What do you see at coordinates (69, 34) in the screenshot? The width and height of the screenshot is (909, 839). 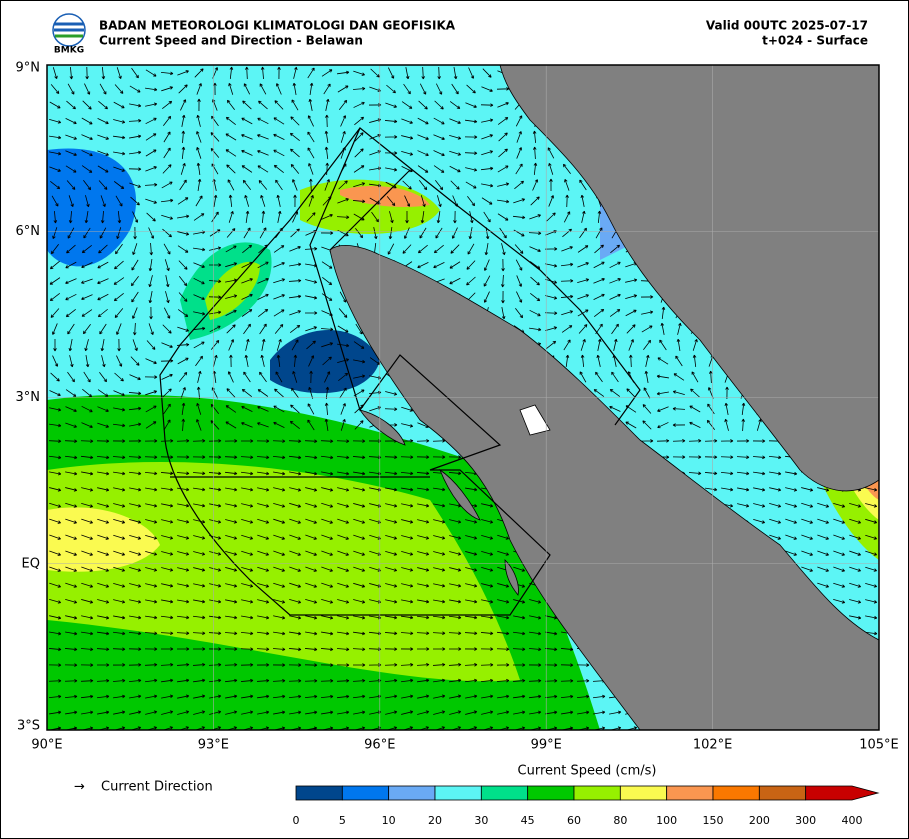 I see `logo: BMKG` at bounding box center [69, 34].